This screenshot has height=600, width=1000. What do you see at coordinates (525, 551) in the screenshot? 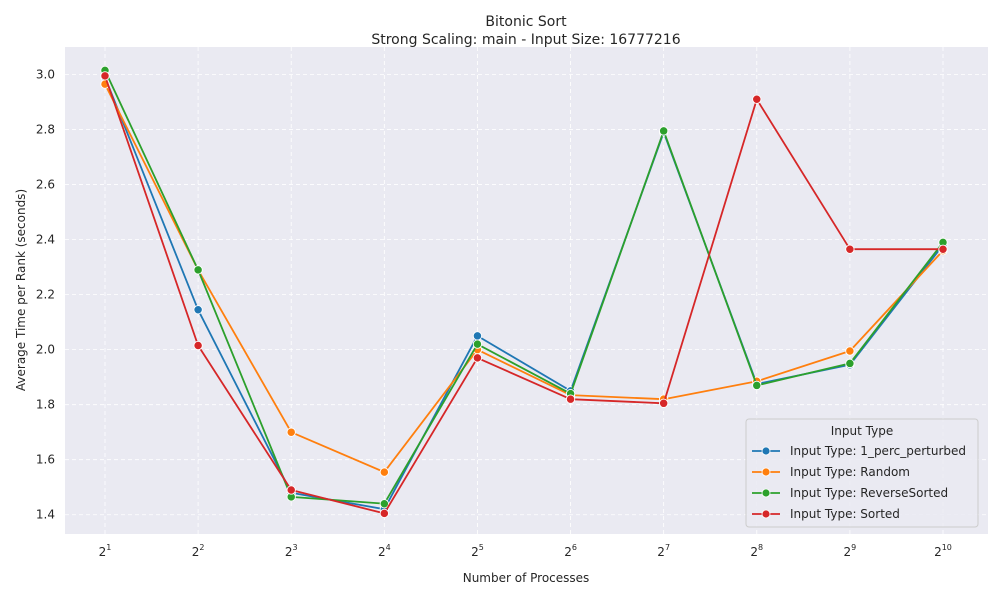
I see `x-axis-ticks: 21 22 23 24 25 26 27 28 29 210` at bounding box center [525, 551].